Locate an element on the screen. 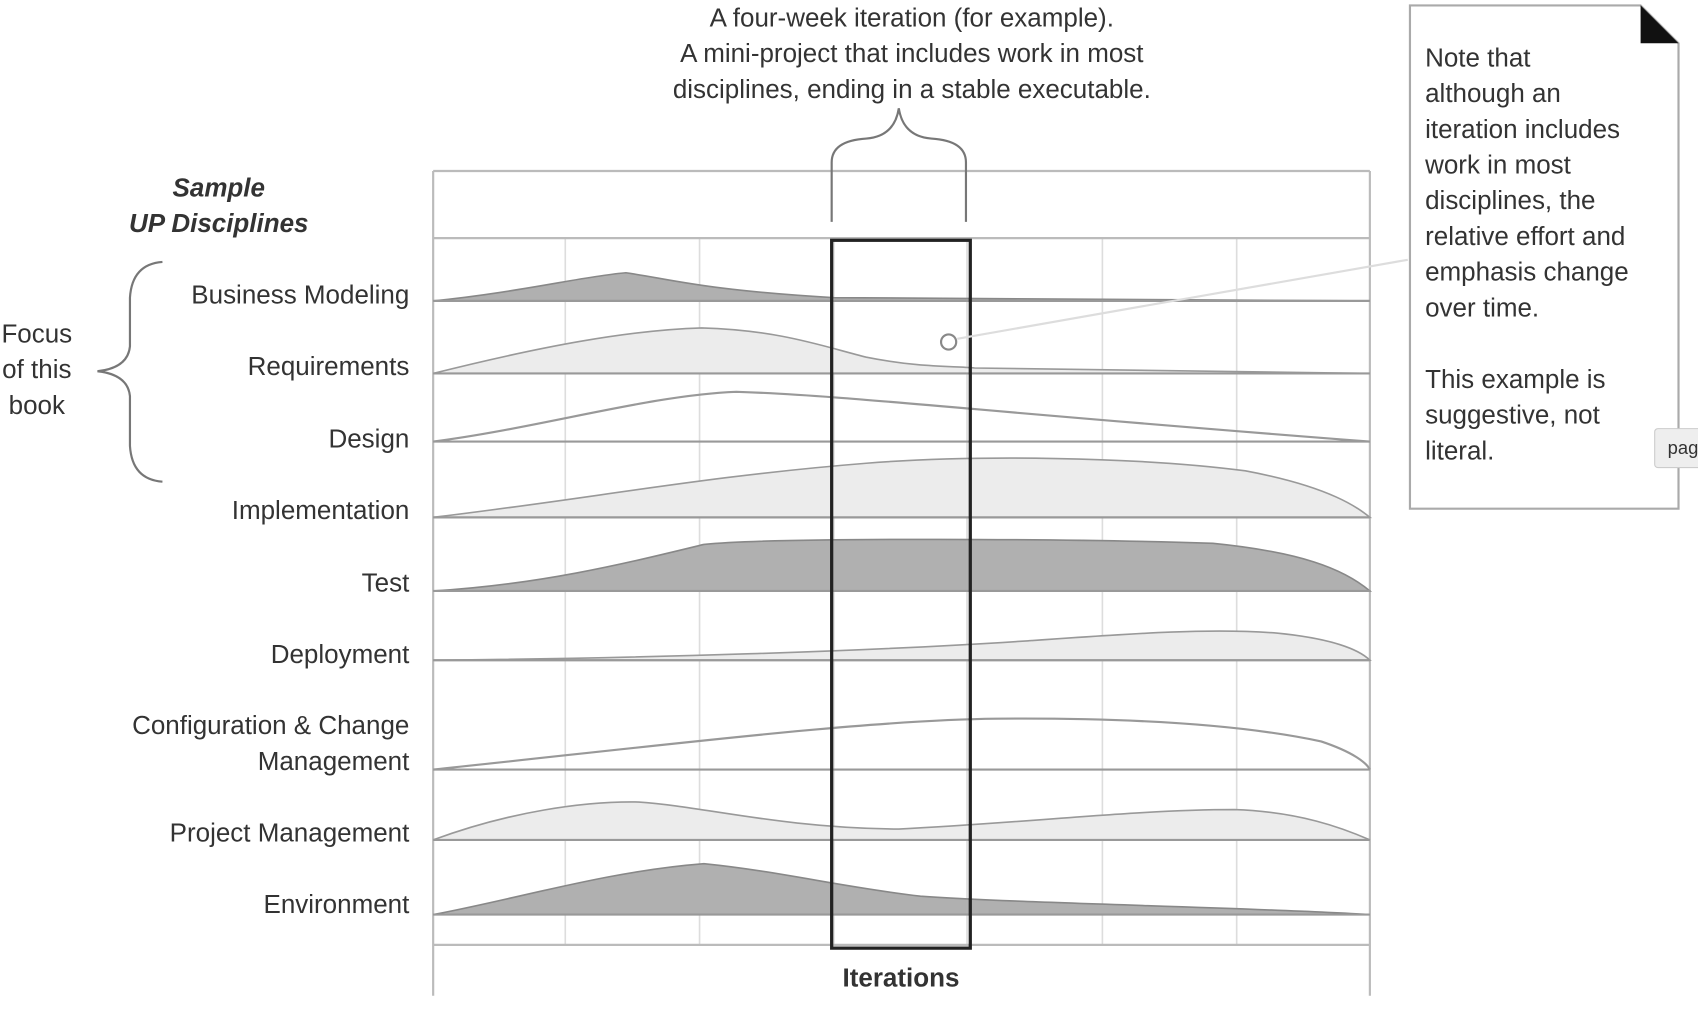  discipline-label: Requirements is located at coordinates (329, 366).